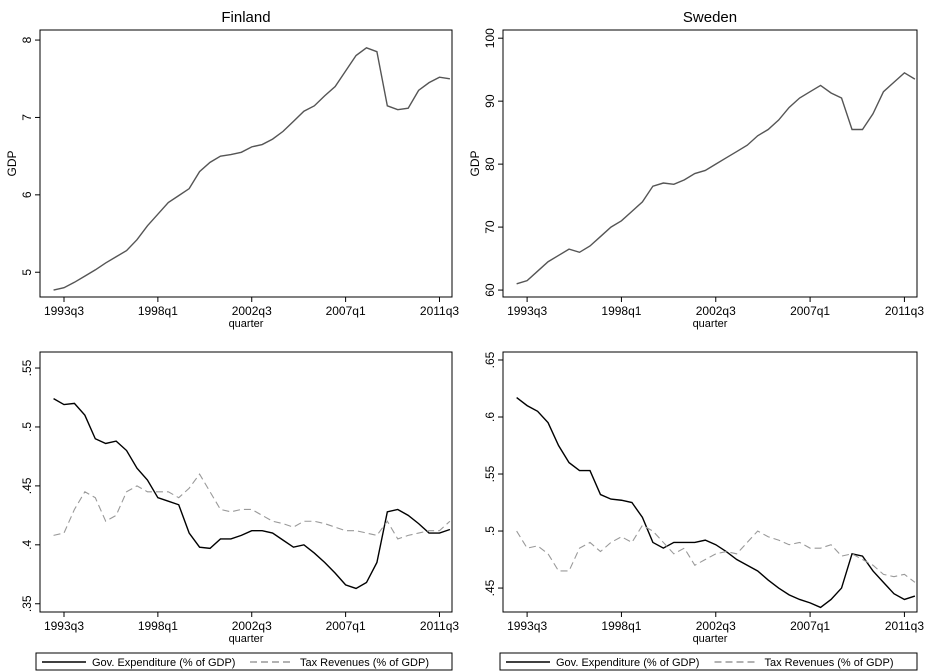  What do you see at coordinates (27, 603) in the screenshot?
I see `y-tick-label: .35` at bounding box center [27, 603].